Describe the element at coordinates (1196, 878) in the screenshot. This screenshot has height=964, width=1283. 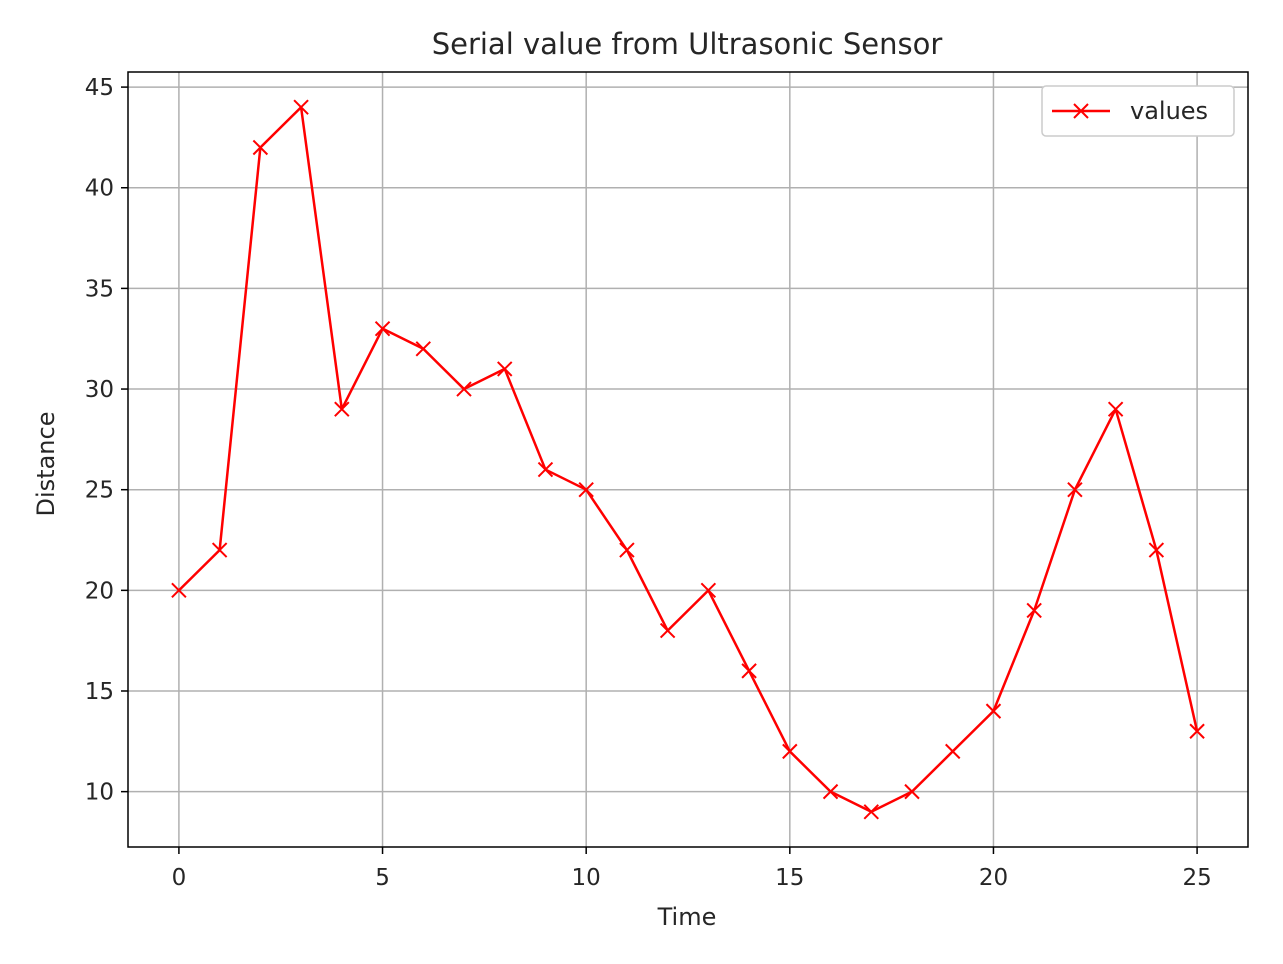
I see `x-tick-label: 25` at that location.